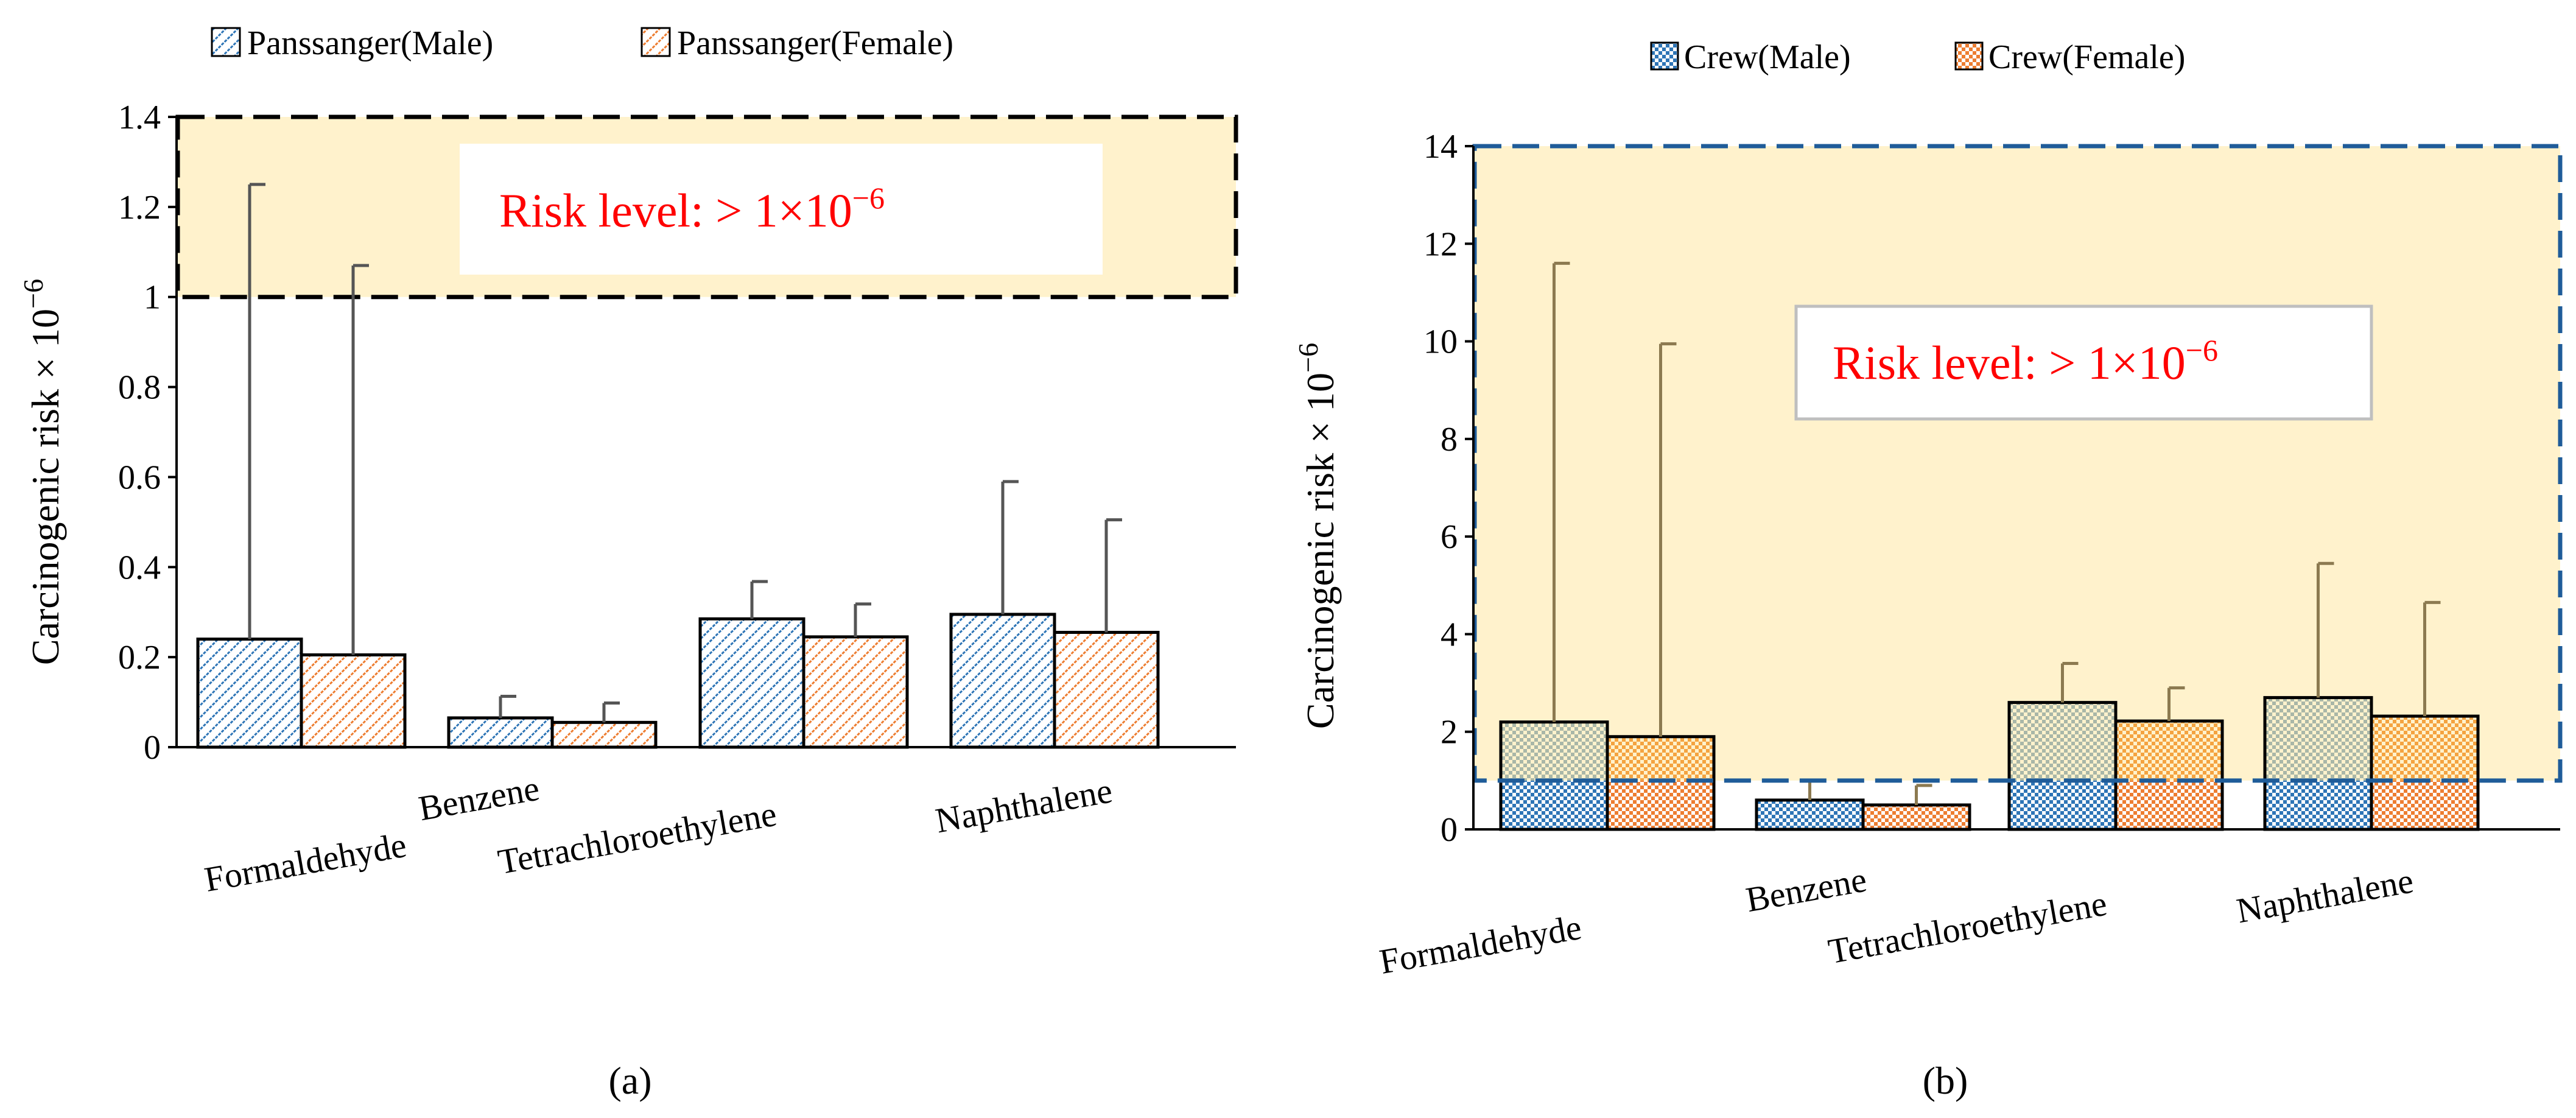 This screenshot has width=2576, height=1118. I want to click on bar-crew-male-formaldehyde-below-threshold, so click(1554, 805).